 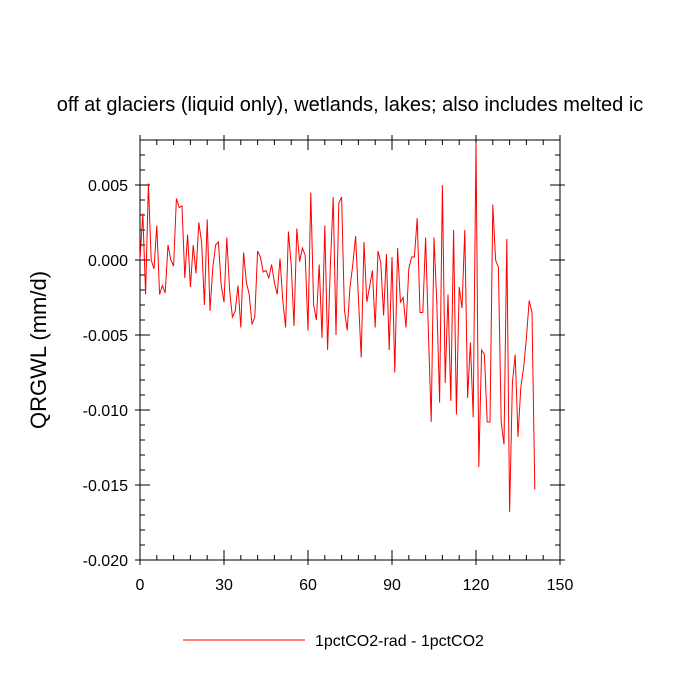 I want to click on x-tick-label: 90, so click(x=392, y=585).